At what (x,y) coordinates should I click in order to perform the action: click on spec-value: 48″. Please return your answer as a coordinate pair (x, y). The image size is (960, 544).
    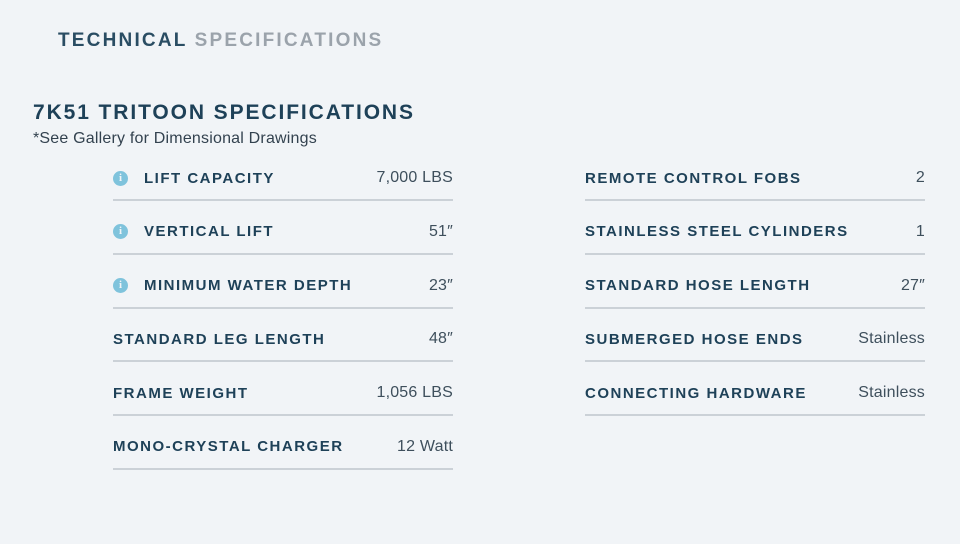
    Looking at the image, I should click on (440, 339).